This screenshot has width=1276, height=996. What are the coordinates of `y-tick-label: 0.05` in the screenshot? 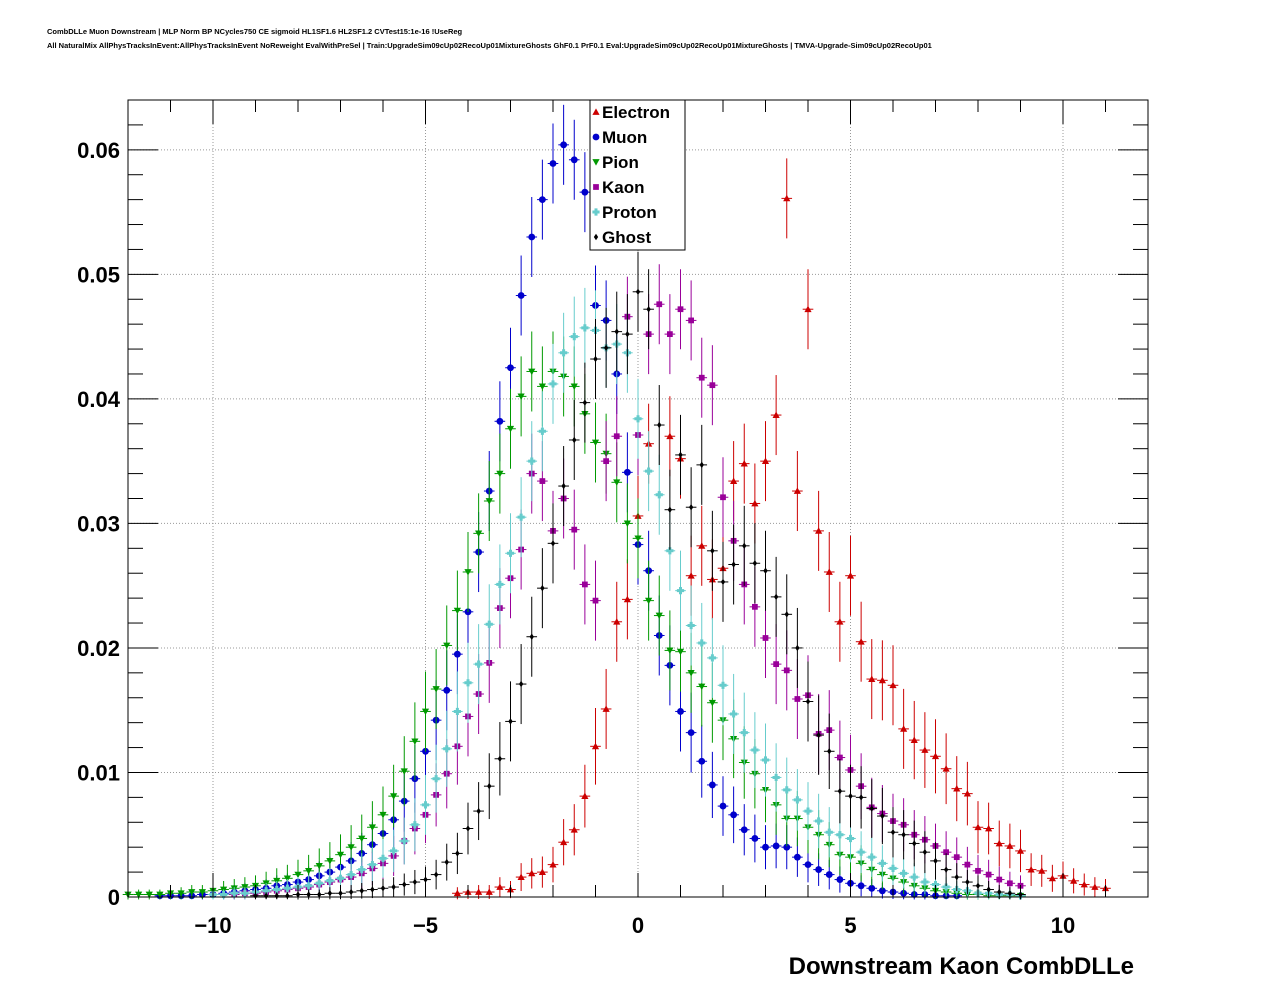 It's located at (98, 274).